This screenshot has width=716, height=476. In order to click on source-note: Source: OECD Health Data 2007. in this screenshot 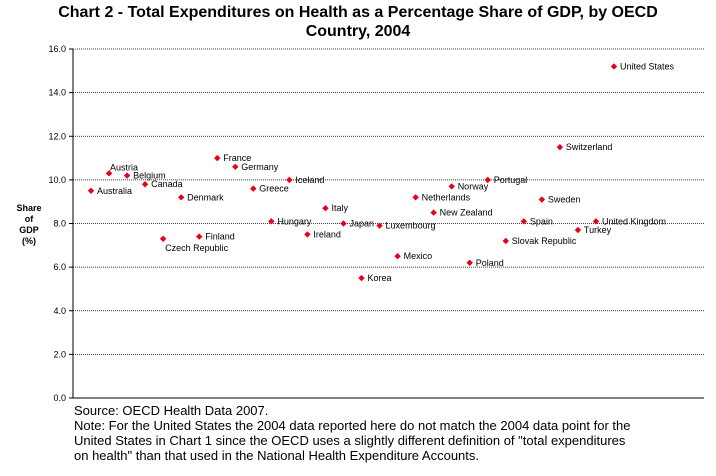, I will do `click(171, 410)`.